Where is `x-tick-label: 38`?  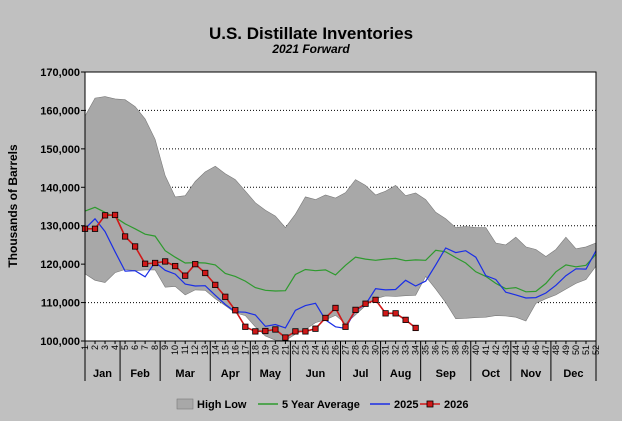
x-tick-label: 38 is located at coordinates (456, 350).